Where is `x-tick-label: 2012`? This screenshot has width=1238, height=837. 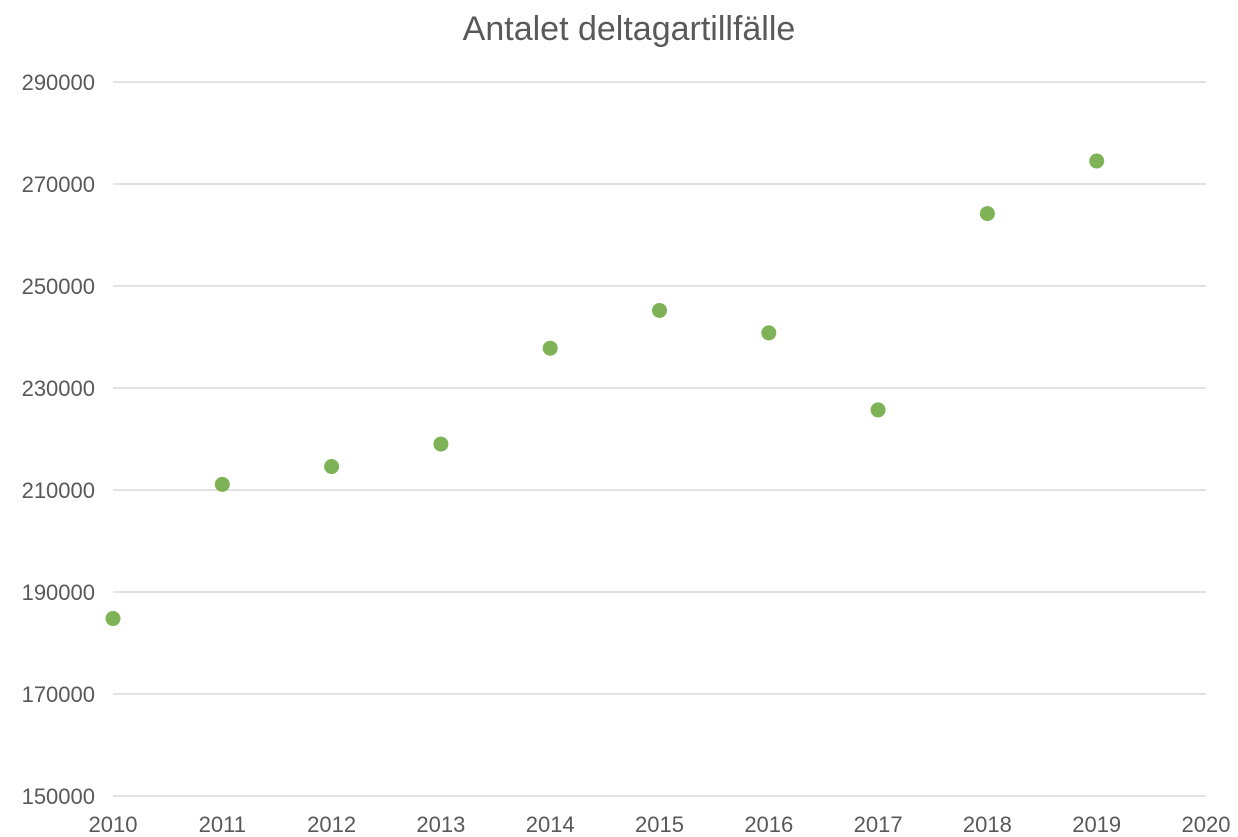 x-tick-label: 2012 is located at coordinates (331, 824).